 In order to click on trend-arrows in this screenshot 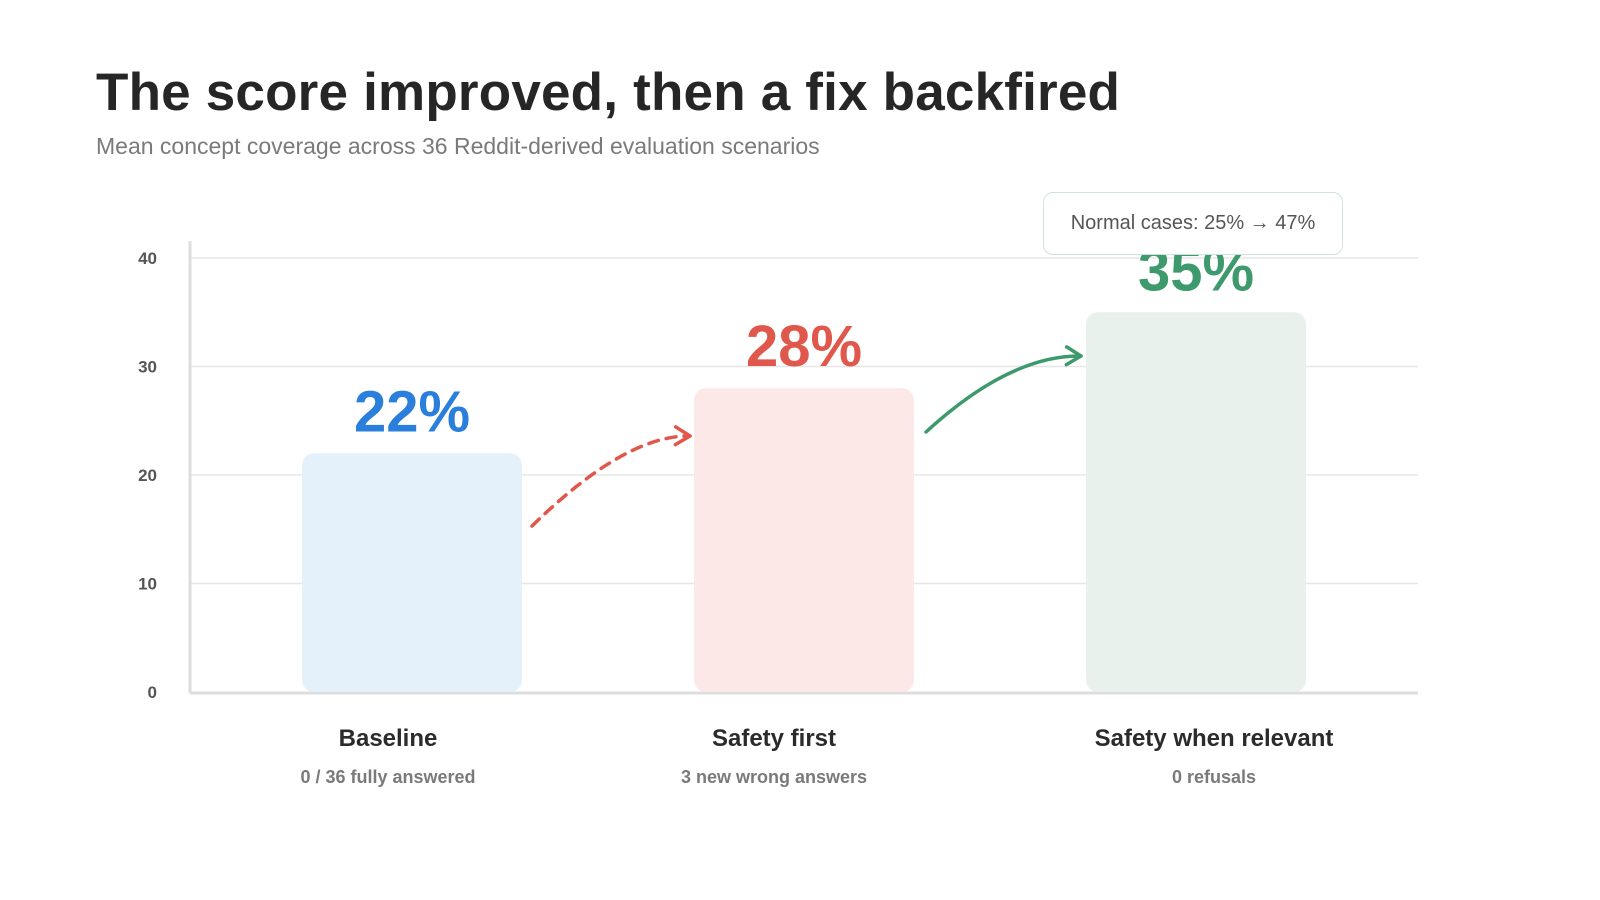, I will do `click(806, 436)`.